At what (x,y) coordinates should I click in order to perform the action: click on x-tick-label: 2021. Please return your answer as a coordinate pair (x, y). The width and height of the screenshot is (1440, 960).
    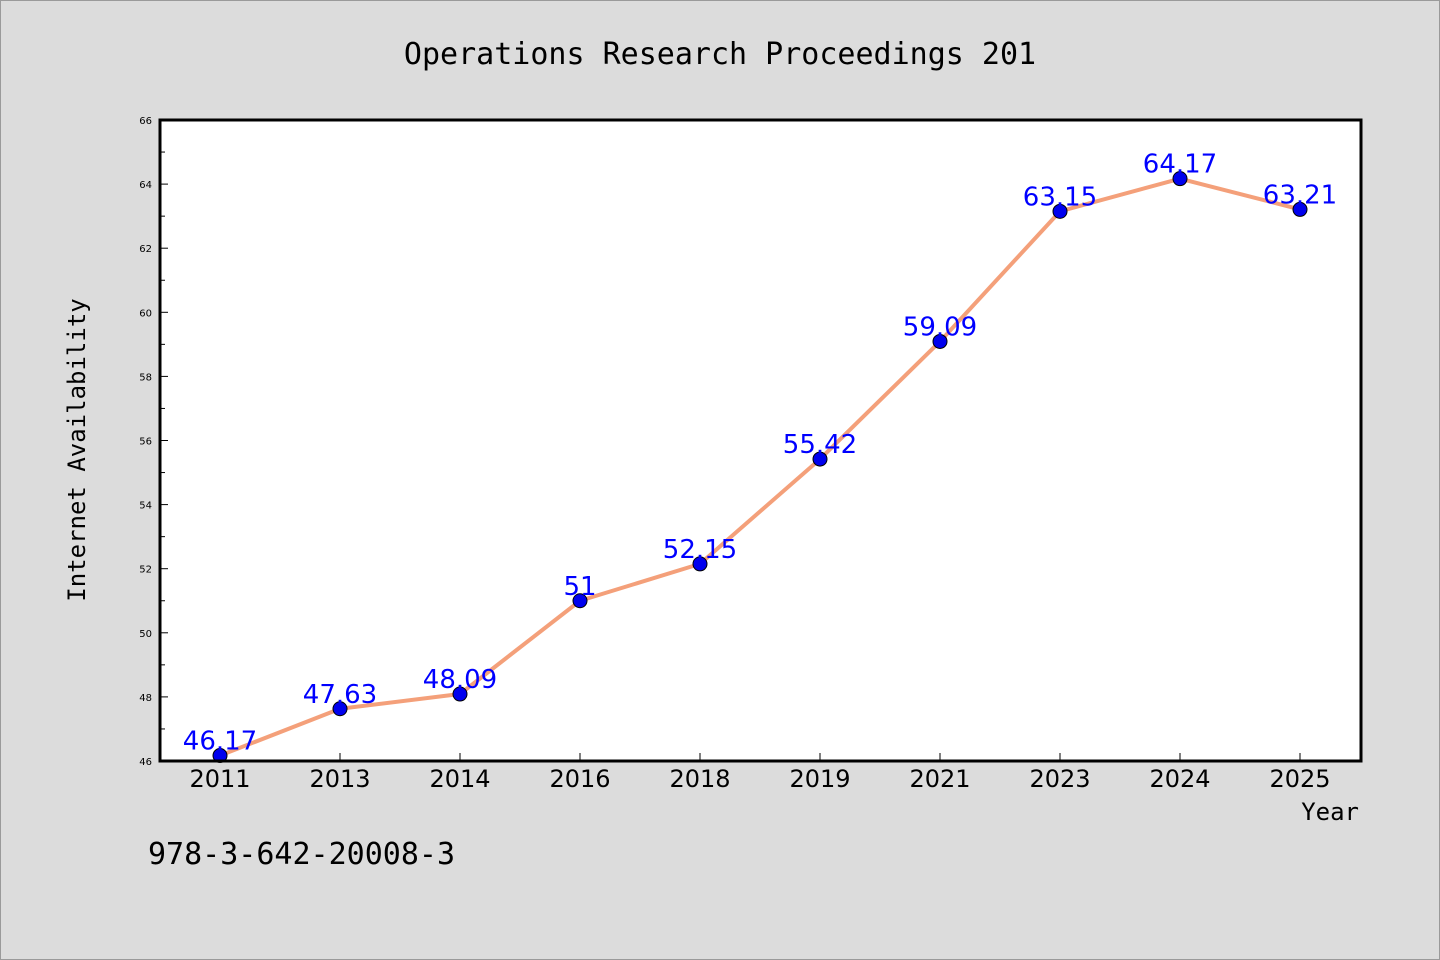
    Looking at the image, I should click on (939, 779).